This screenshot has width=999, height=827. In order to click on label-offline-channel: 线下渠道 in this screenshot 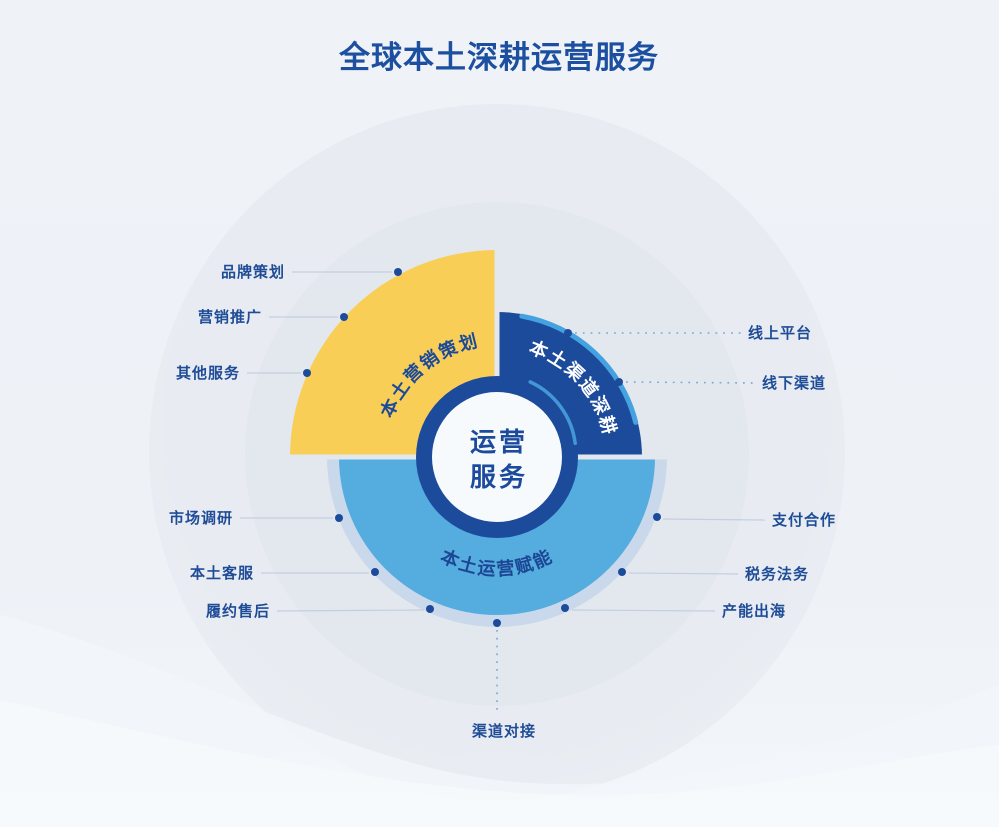, I will do `click(794, 383)`.